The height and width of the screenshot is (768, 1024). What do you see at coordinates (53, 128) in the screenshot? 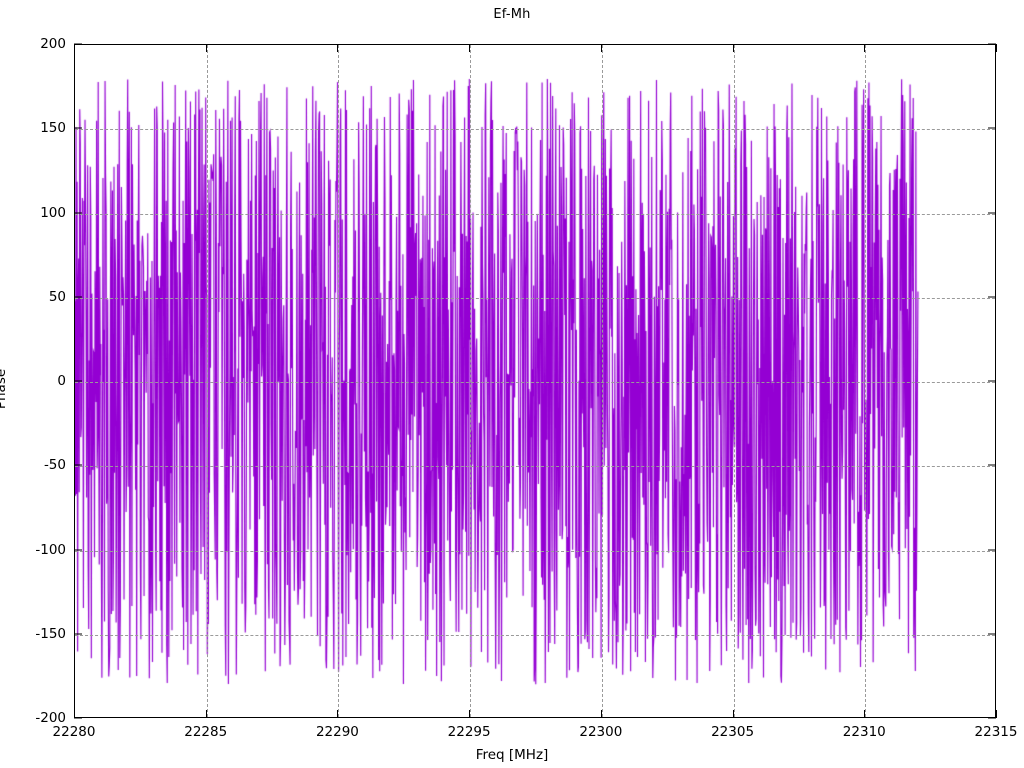
I see `y-tick-label: 150` at bounding box center [53, 128].